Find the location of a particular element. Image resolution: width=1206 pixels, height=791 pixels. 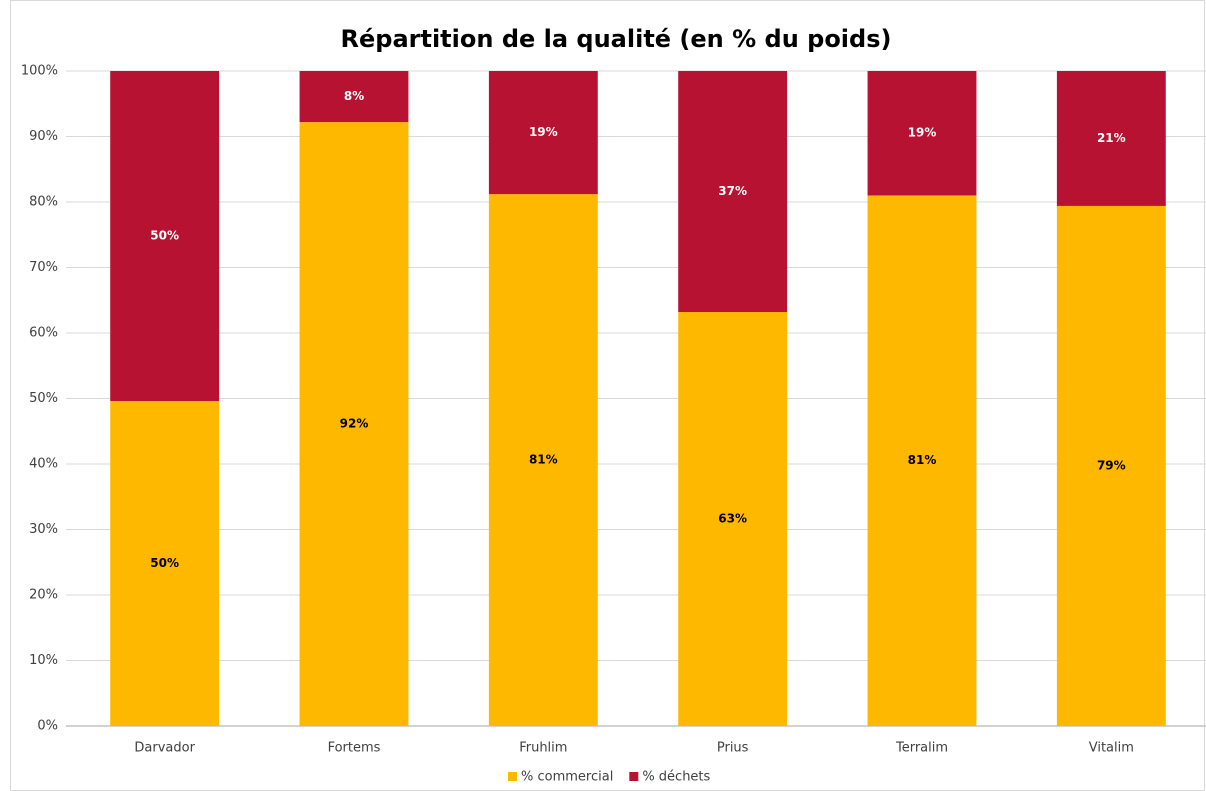

data-label: 79% is located at coordinates (1111, 465).